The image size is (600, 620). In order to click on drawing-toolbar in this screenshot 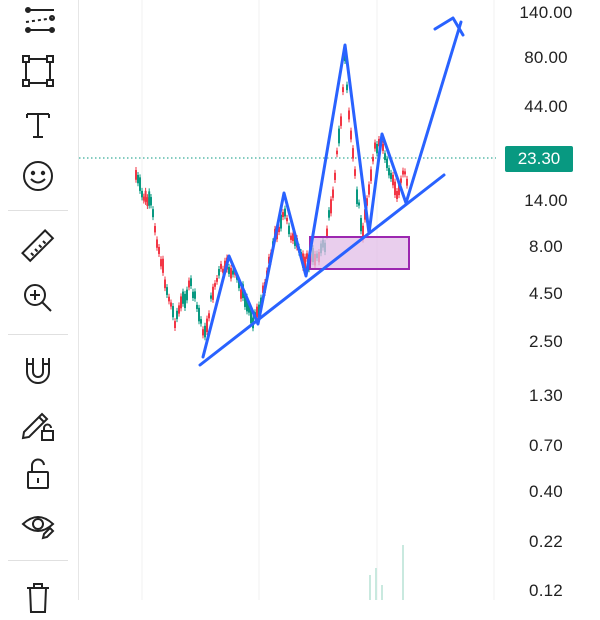, I will do `click(39, 306)`.